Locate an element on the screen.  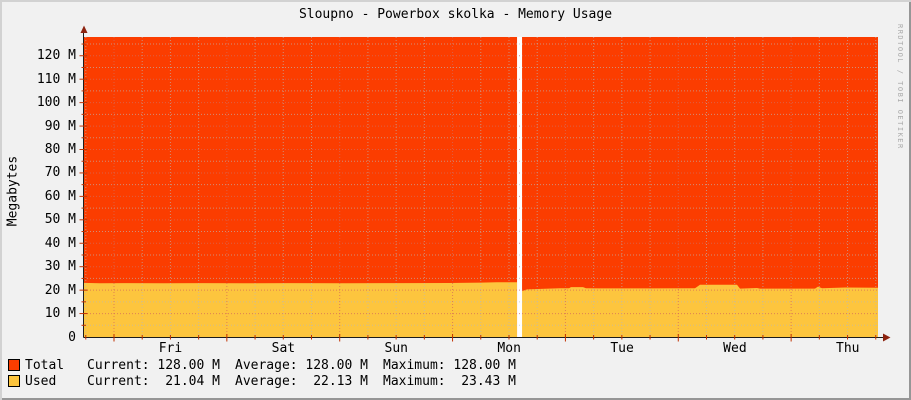
x-tick-label: Sat is located at coordinates (283, 348).